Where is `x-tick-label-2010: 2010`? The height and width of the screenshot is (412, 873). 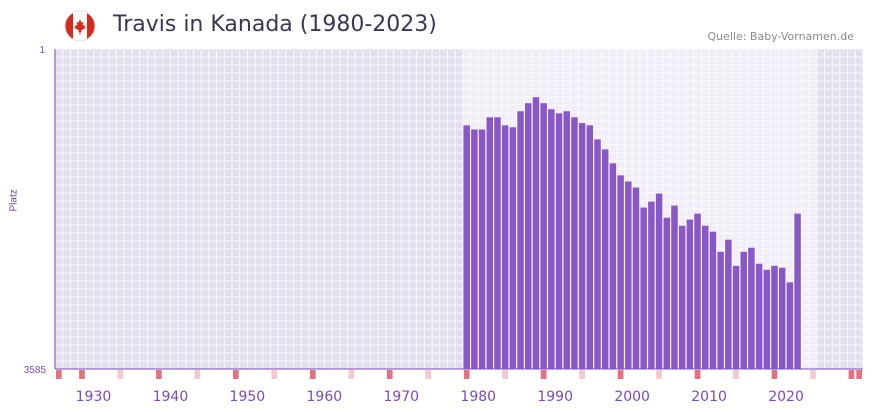 x-tick-label-2010: 2010 is located at coordinates (709, 397).